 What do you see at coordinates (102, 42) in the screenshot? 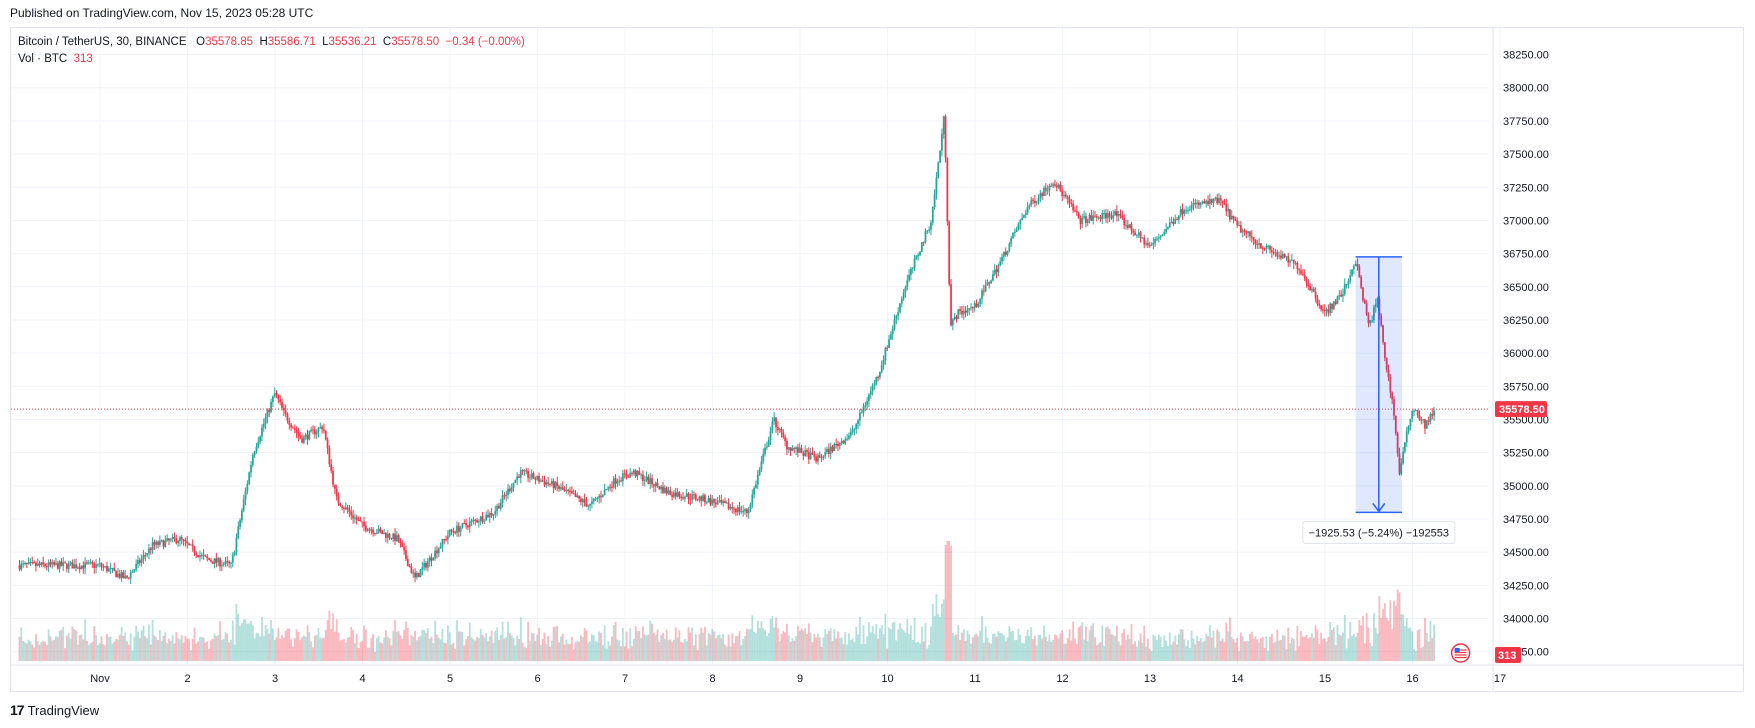
I see `legend-symbol: Bitcoin / TetherUS, 30, BINANCE` at bounding box center [102, 42].